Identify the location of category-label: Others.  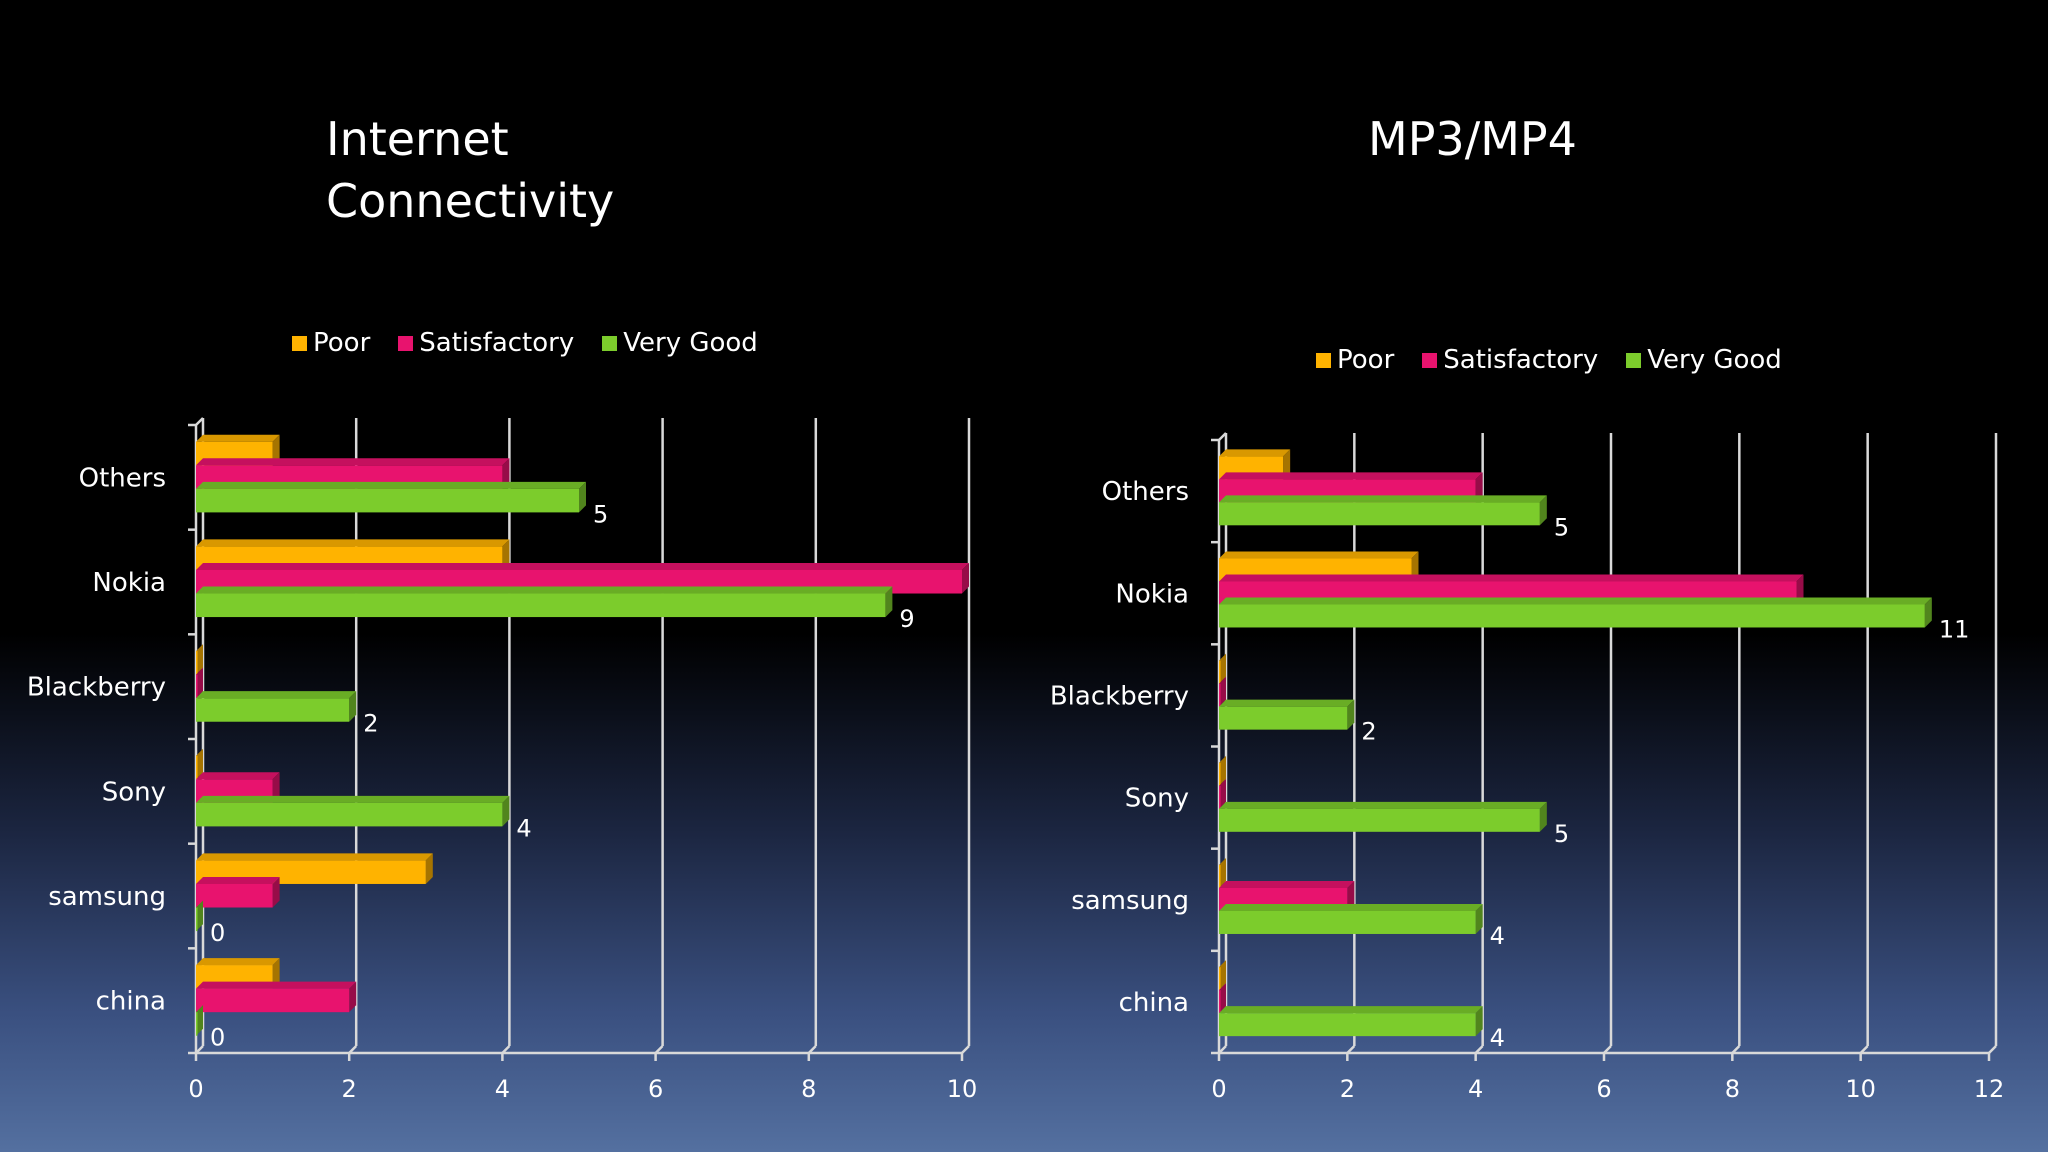
(122, 478).